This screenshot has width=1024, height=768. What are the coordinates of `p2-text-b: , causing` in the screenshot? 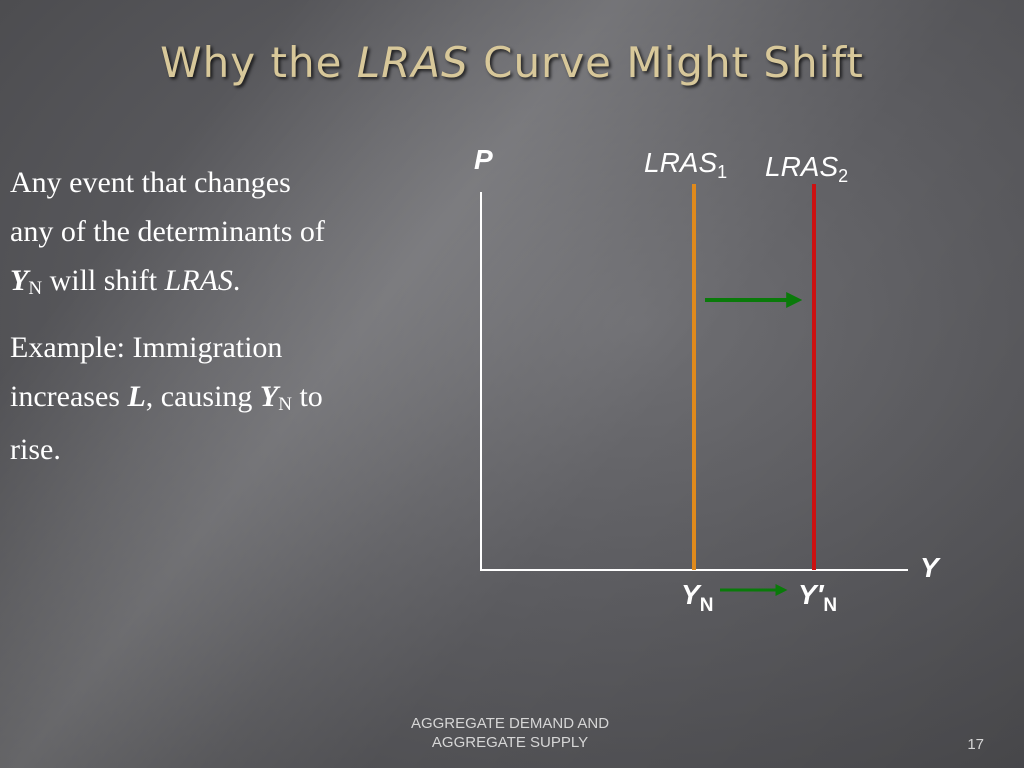 It's located at (202, 396).